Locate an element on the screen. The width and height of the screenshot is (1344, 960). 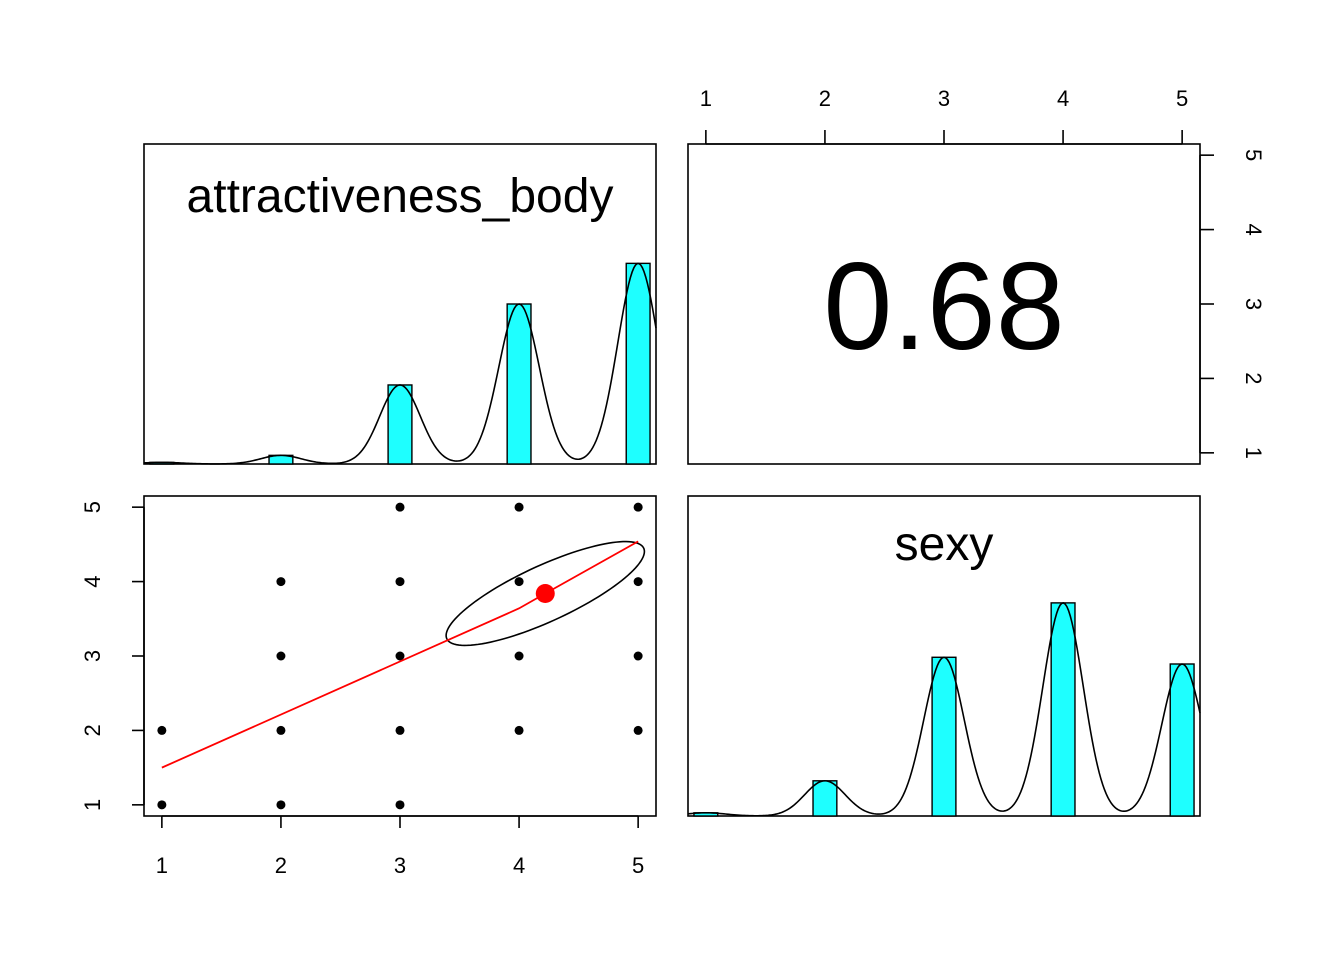
y-tick-label-left: 2 is located at coordinates (92, 730).